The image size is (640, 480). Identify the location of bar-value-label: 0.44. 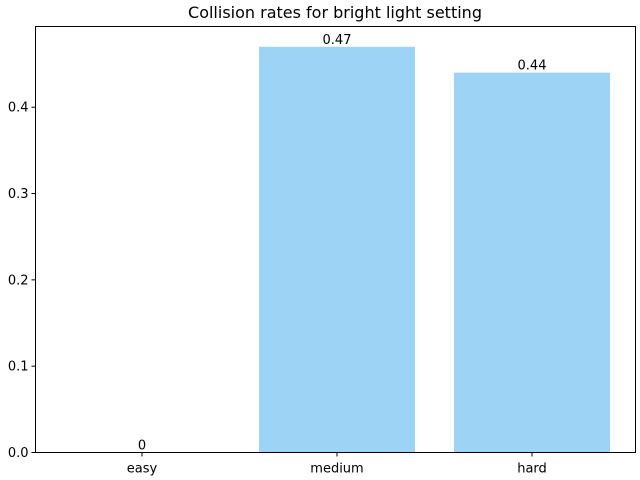
(532, 66).